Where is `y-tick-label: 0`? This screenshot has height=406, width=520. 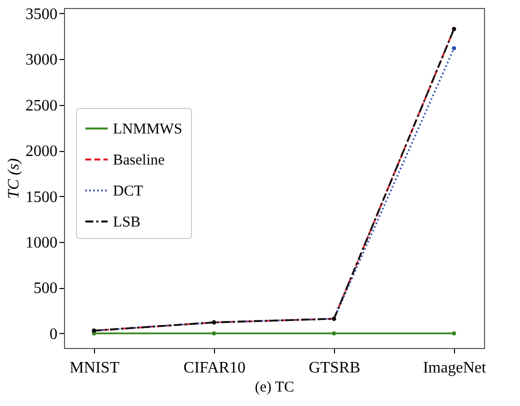 y-tick-label: 0 is located at coordinates (54, 334).